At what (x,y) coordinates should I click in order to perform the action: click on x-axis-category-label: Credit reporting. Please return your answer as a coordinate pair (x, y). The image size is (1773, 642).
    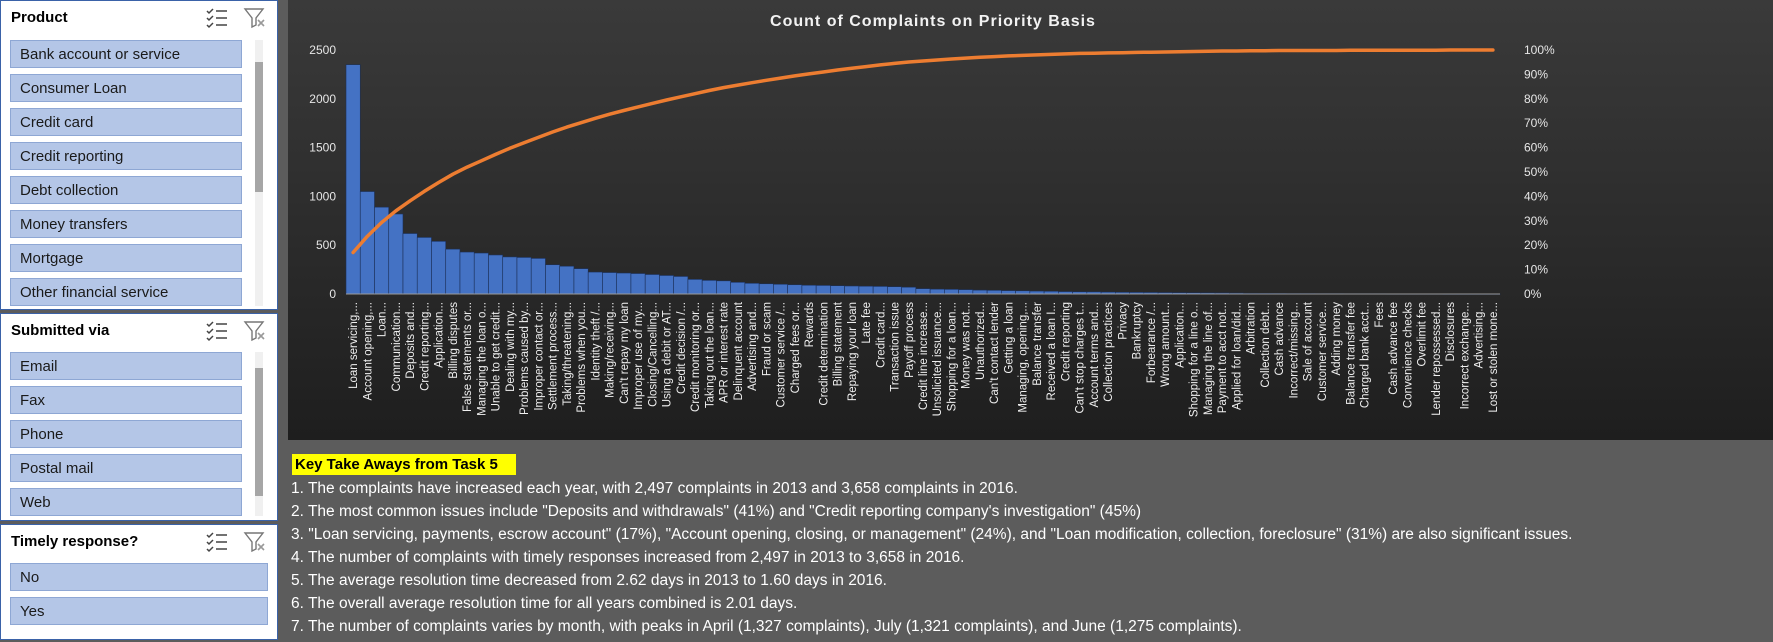
    Looking at the image, I should click on (1066, 341).